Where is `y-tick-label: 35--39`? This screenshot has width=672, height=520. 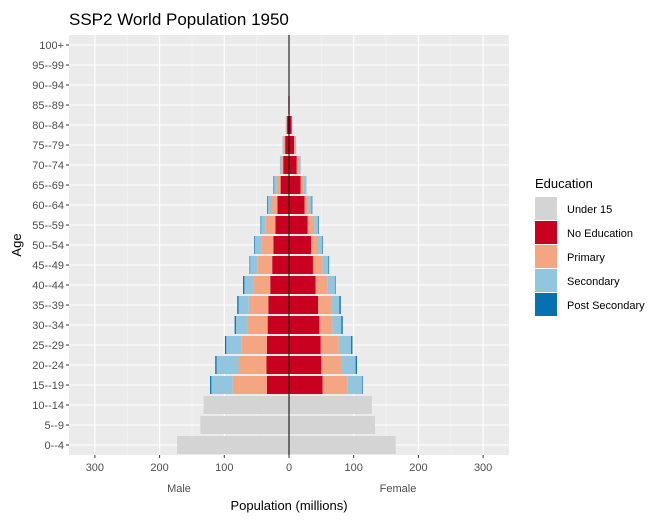 y-tick-label: 35--39 is located at coordinates (48, 306).